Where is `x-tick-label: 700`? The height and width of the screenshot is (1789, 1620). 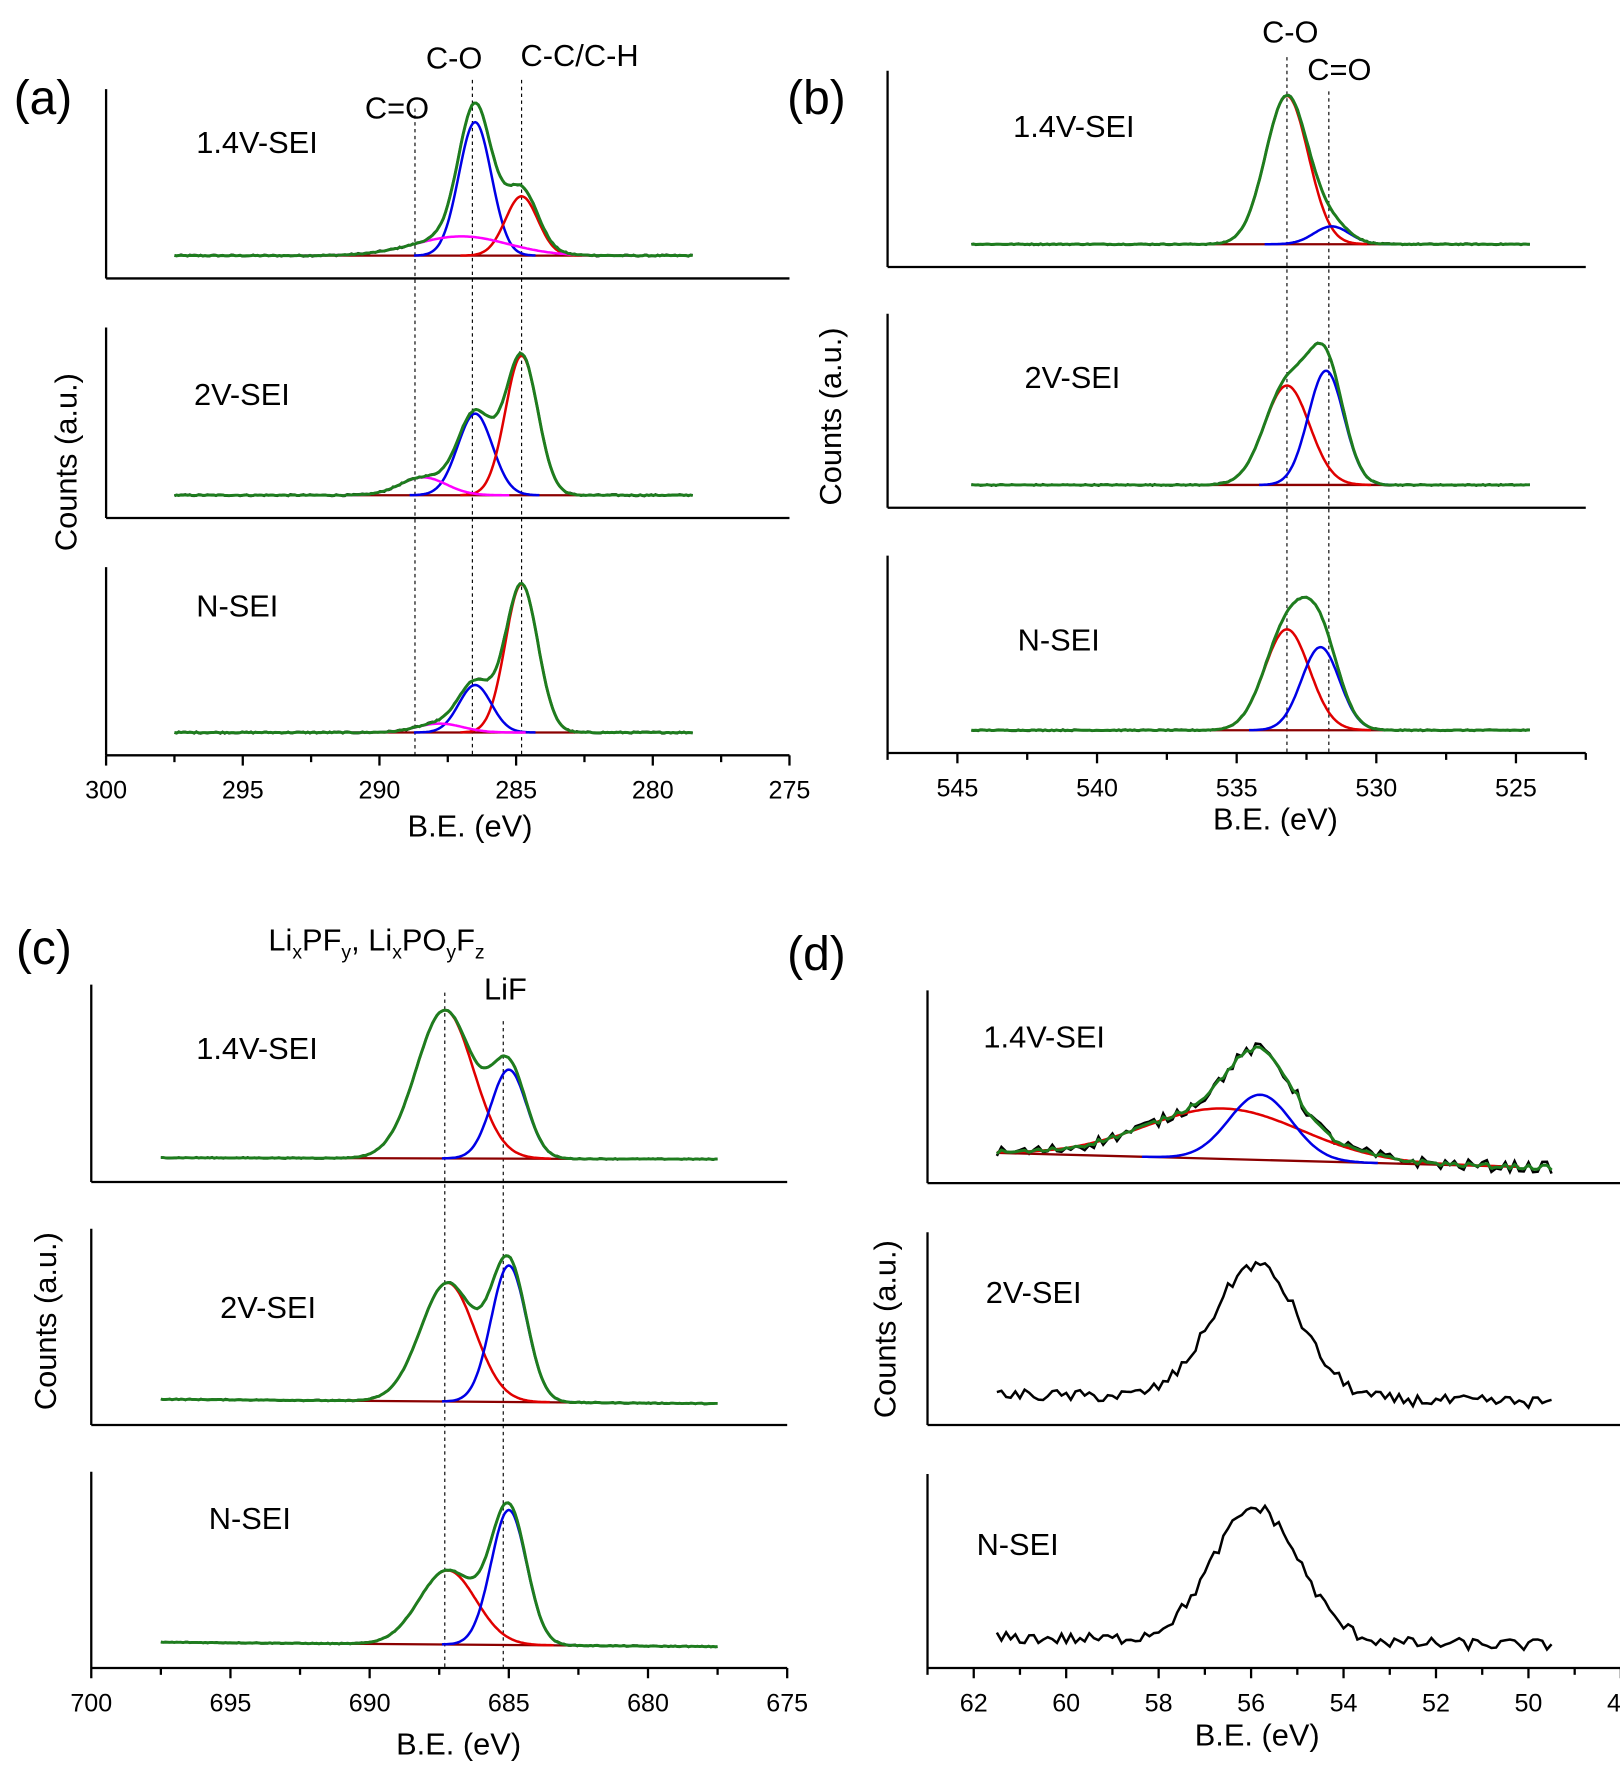 x-tick-label: 700 is located at coordinates (91, 1703).